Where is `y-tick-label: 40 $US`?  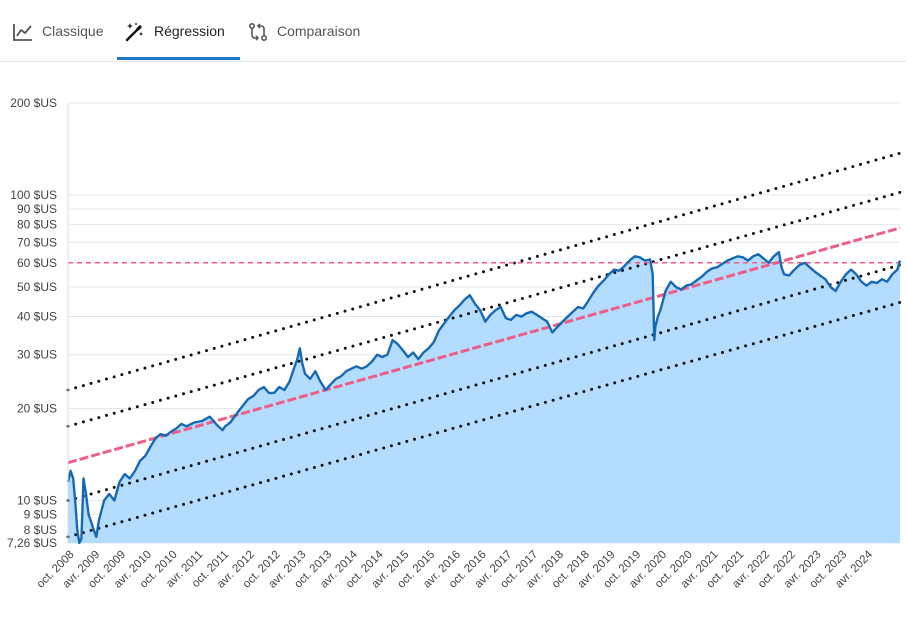 y-tick-label: 40 $US is located at coordinates (37, 317).